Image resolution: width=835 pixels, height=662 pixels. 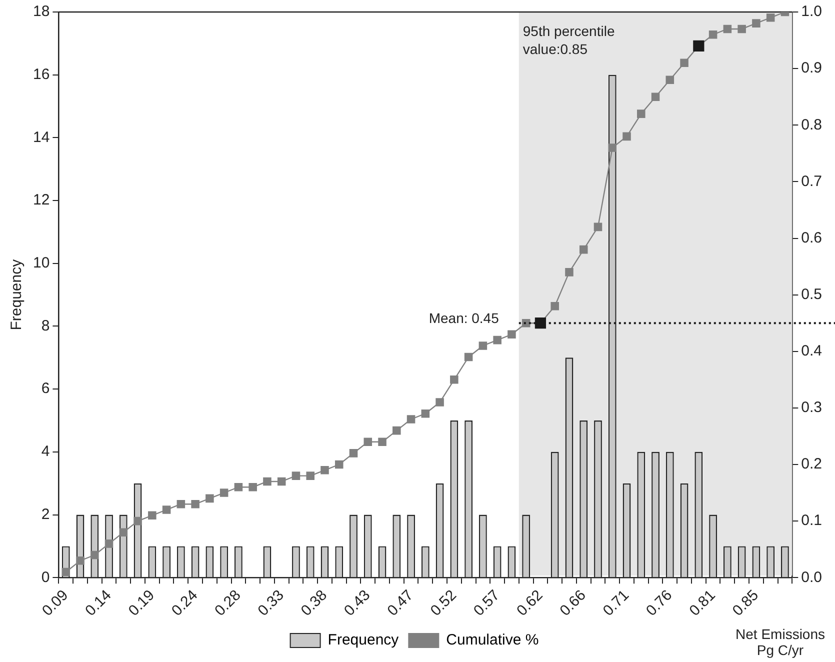 I want to click on legend-label: Cumulative %, so click(x=492, y=640).